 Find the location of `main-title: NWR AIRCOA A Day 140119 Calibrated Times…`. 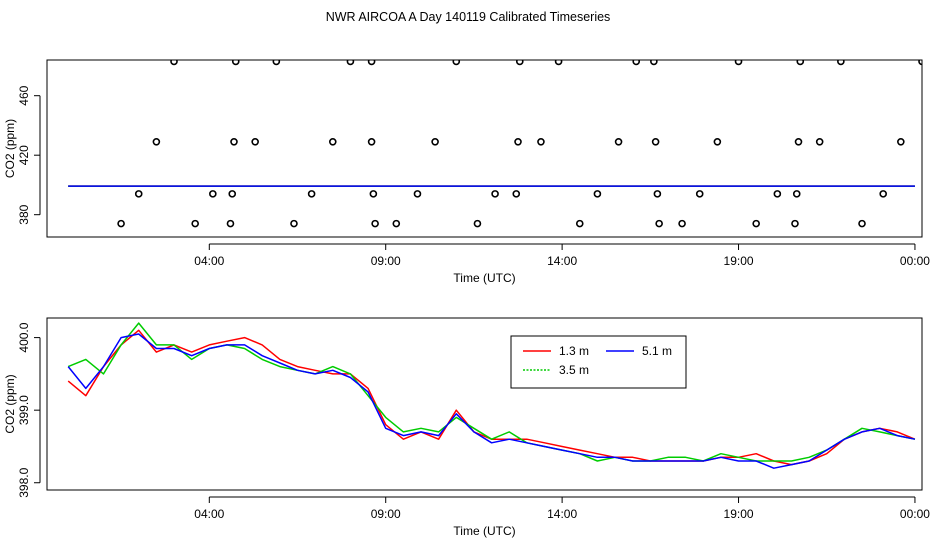

main-title: NWR AIRCOA A Day 140119 Calibrated Times… is located at coordinates (468, 17).